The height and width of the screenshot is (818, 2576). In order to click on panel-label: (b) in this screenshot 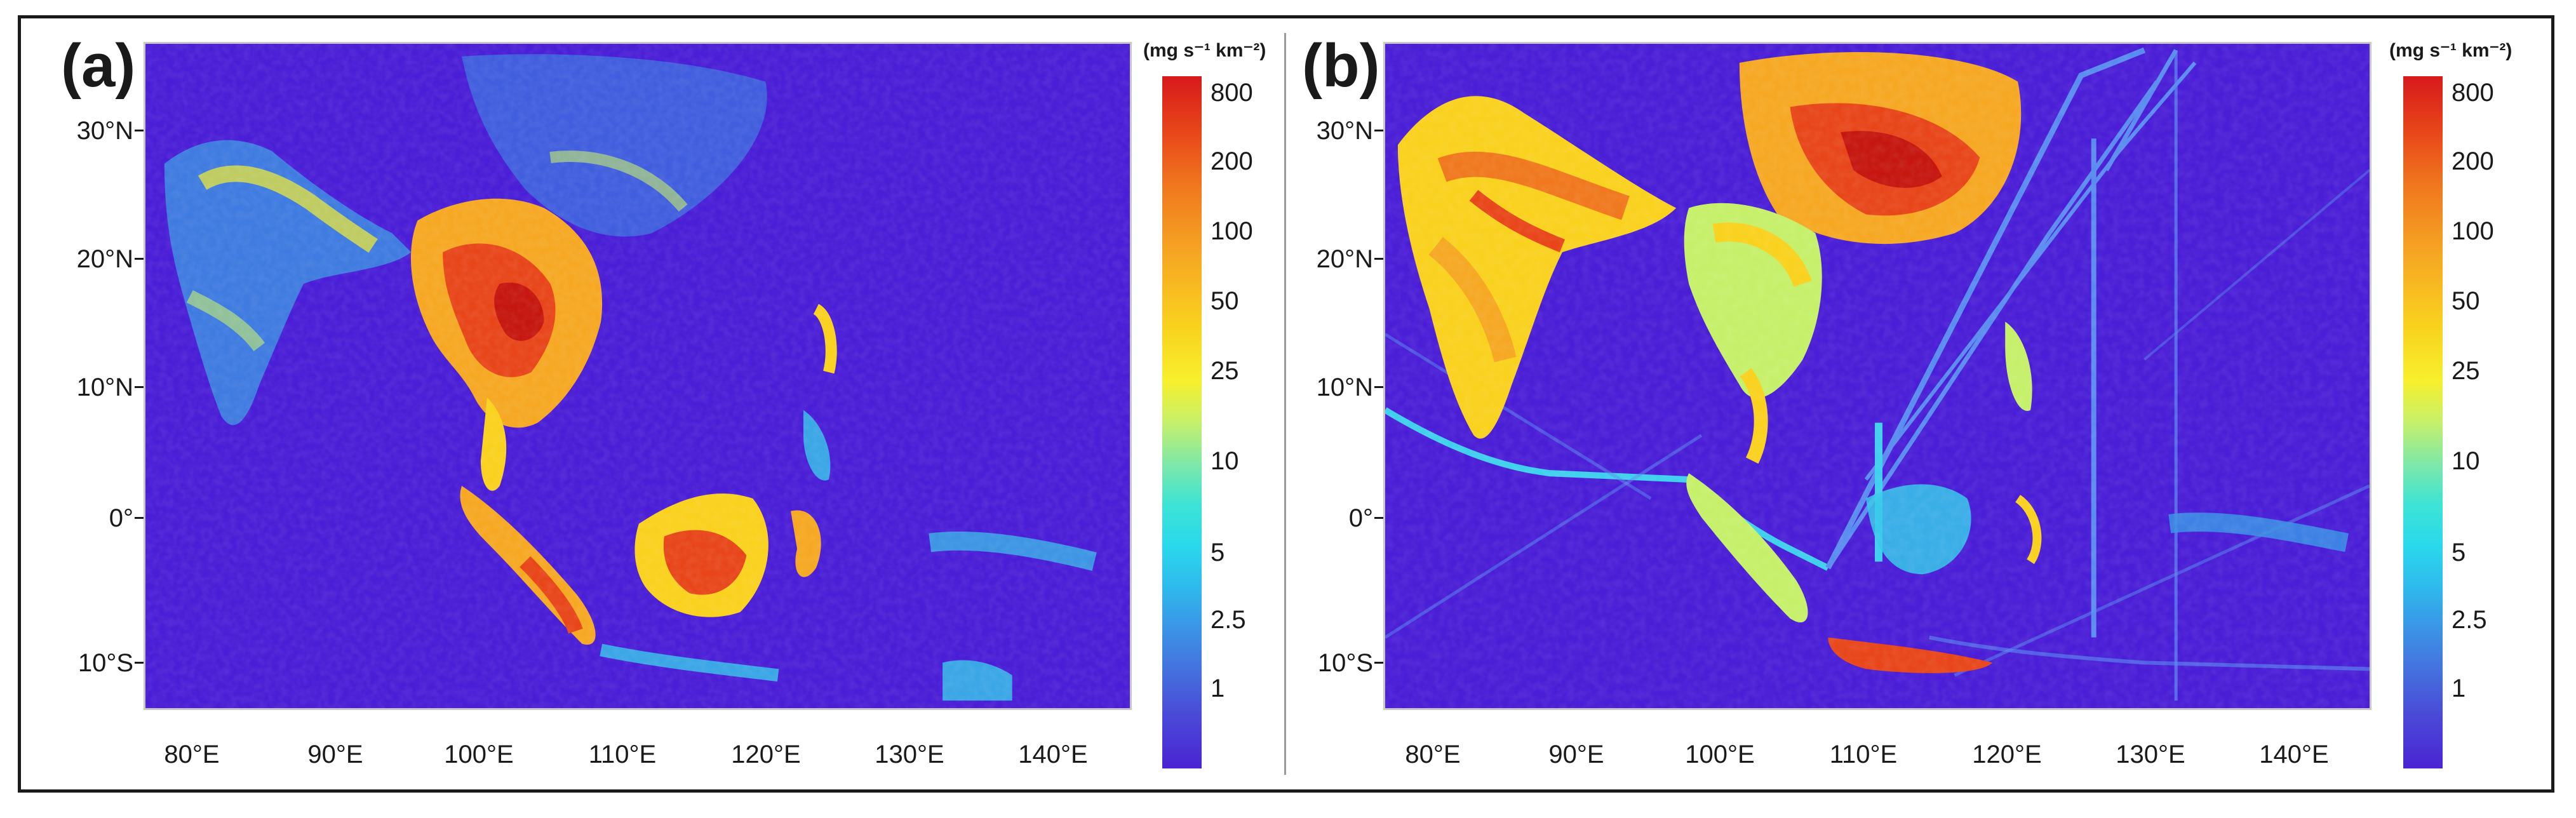, I will do `click(1341, 66)`.